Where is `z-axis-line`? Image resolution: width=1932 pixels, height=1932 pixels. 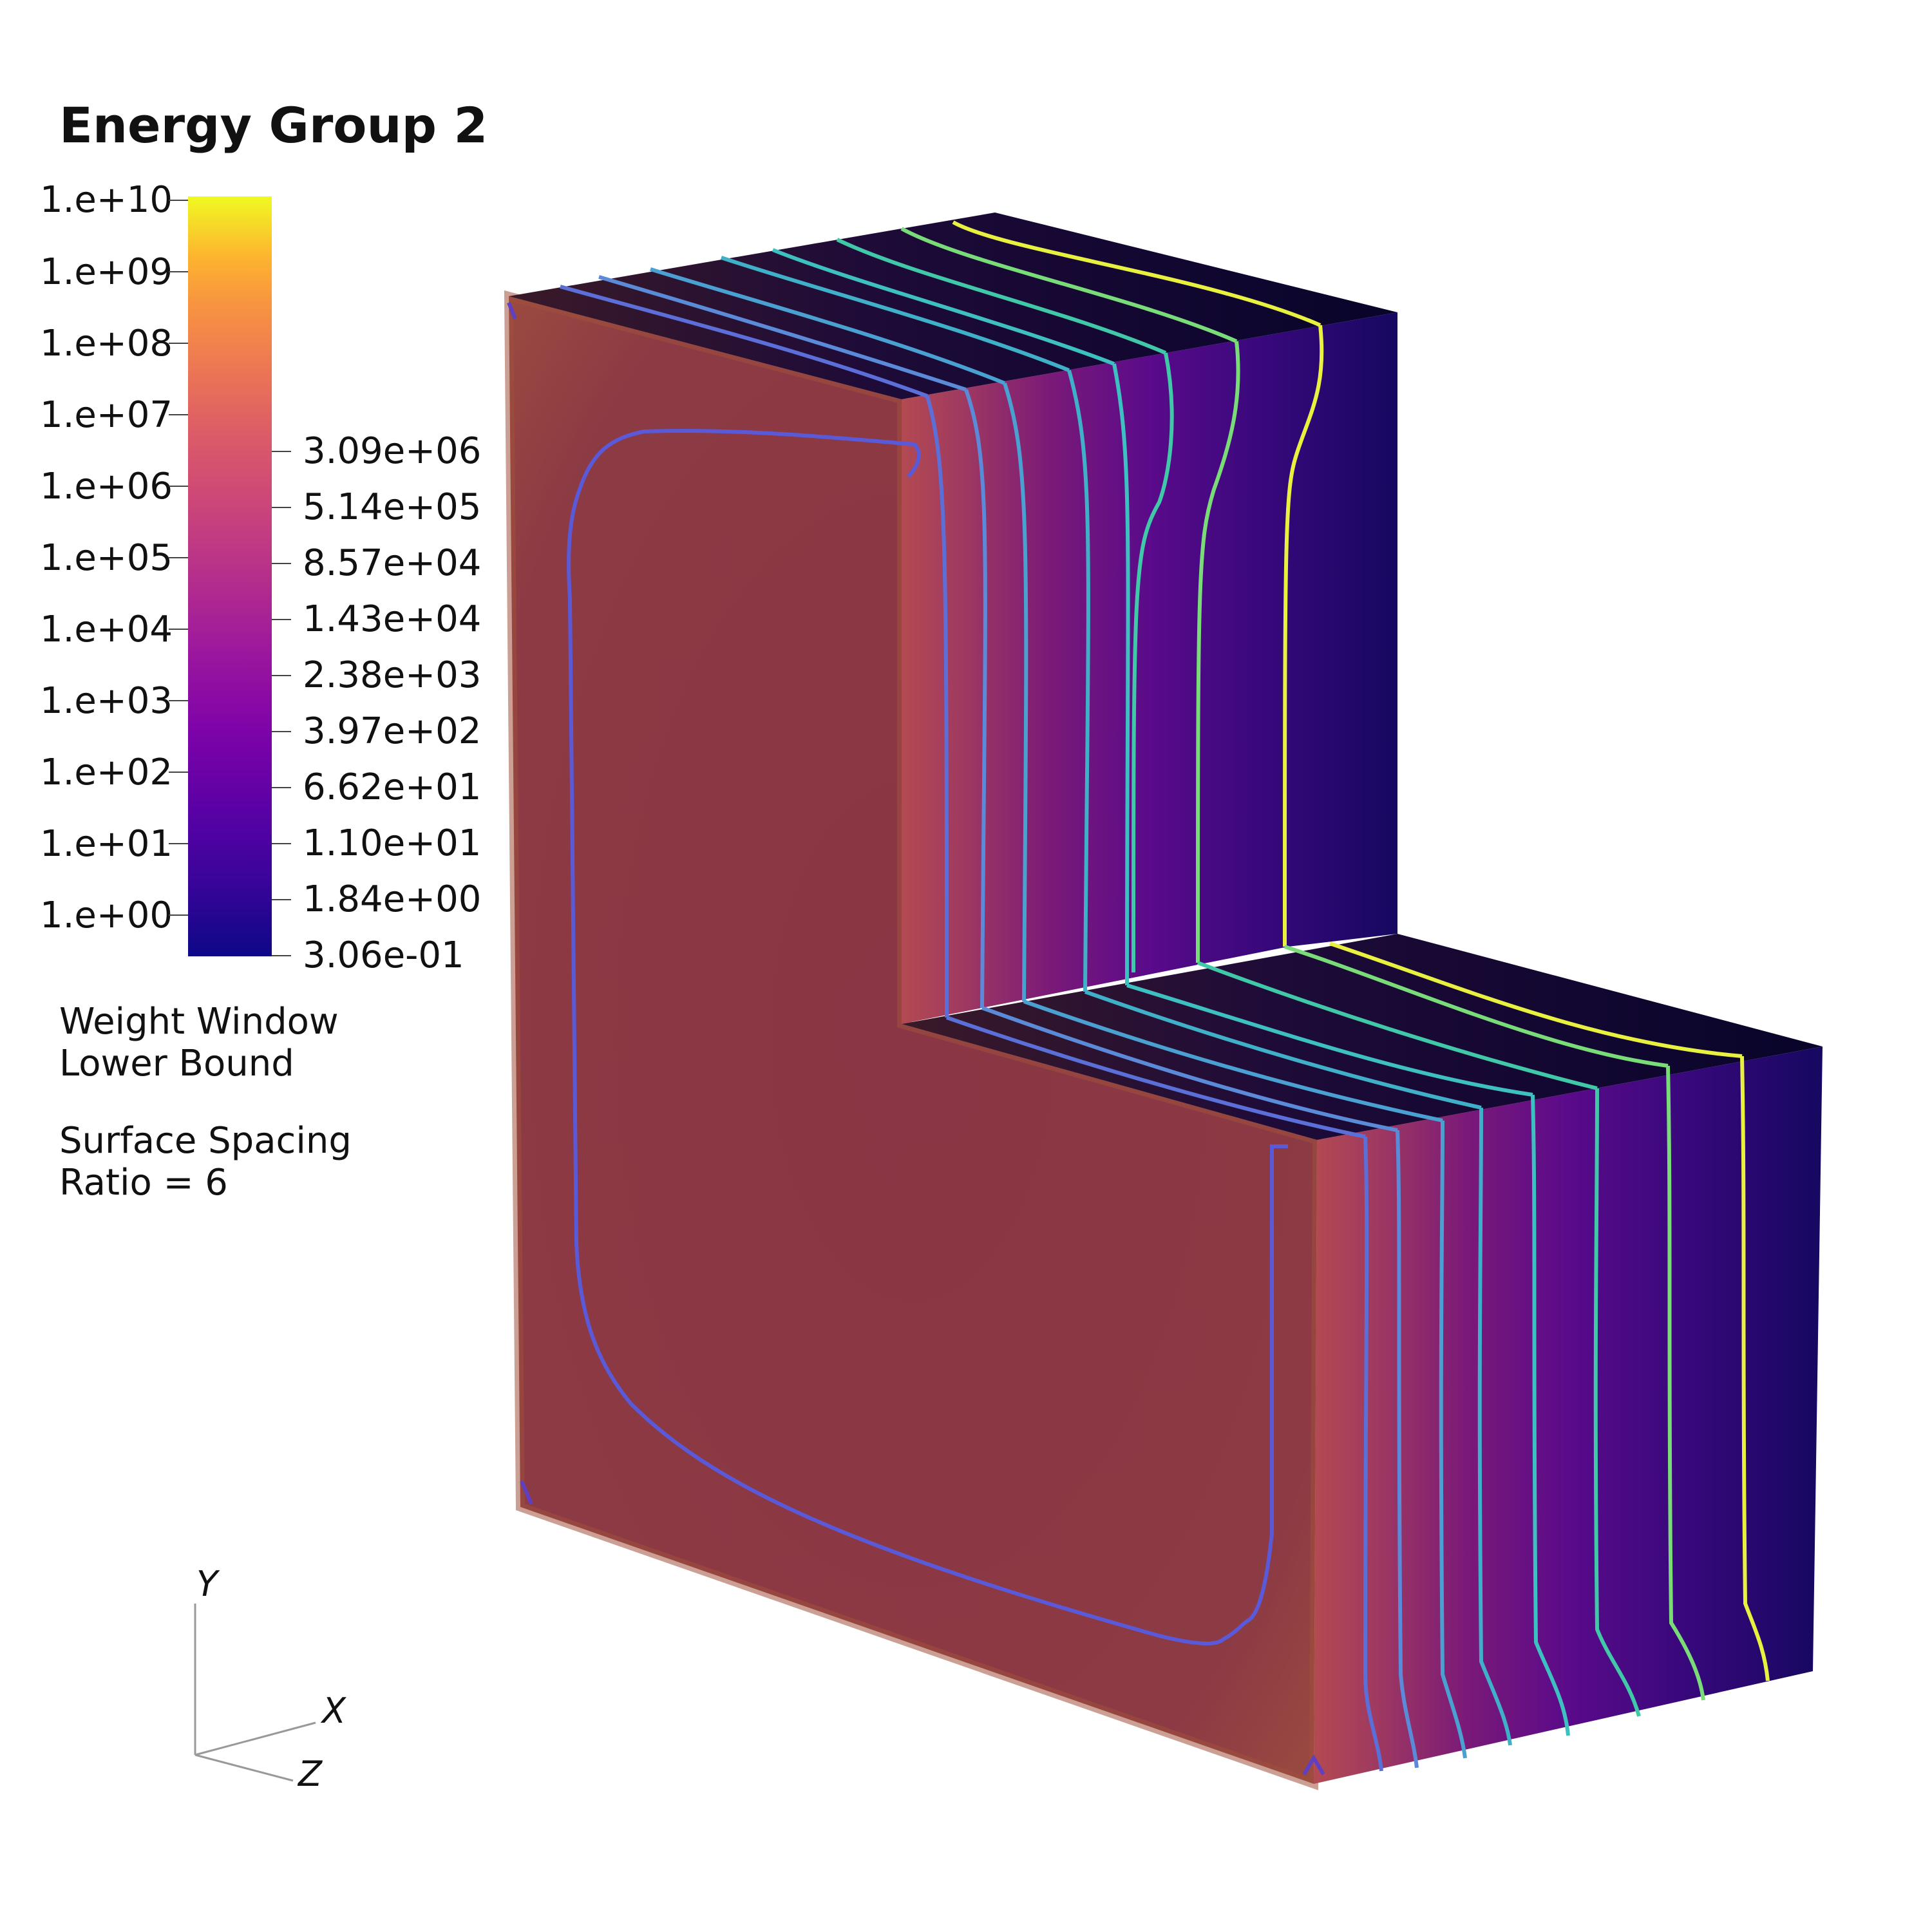
z-axis-line is located at coordinates (244, 1768).